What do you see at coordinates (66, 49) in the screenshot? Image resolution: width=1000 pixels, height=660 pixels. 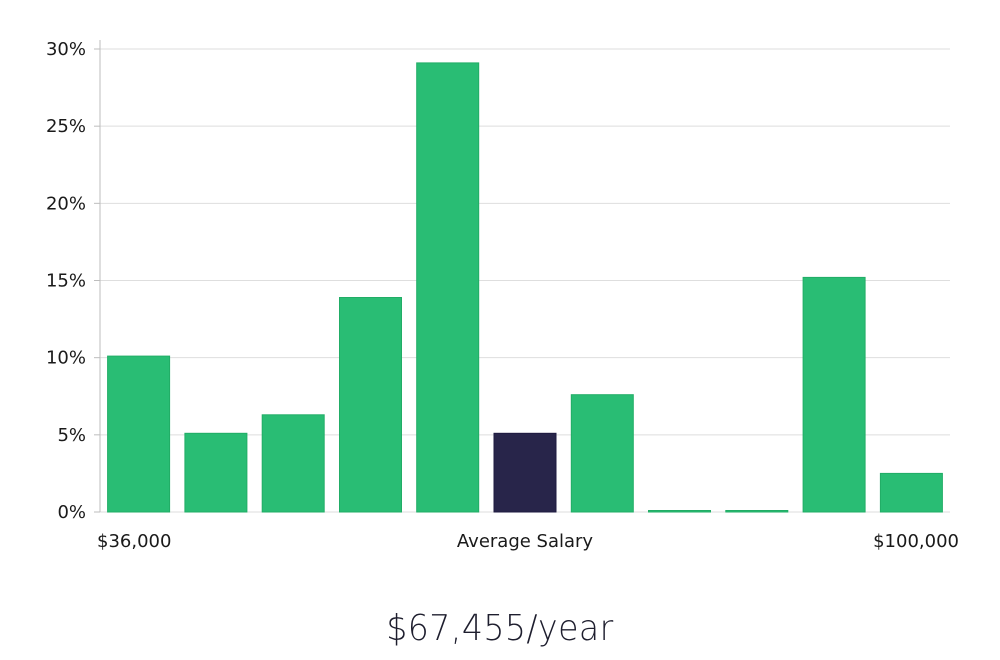 I see `y-tick-label: 30%` at bounding box center [66, 49].